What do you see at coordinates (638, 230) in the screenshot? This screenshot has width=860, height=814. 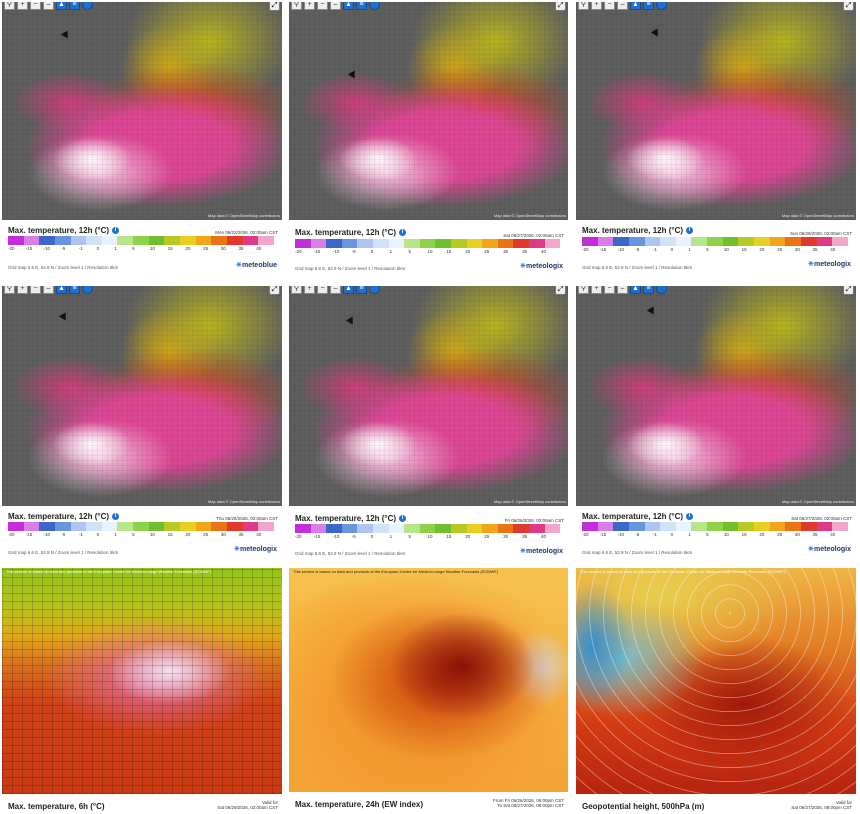 I see `legend-title: Max. temperature, 12h (°C) i` at bounding box center [638, 230].